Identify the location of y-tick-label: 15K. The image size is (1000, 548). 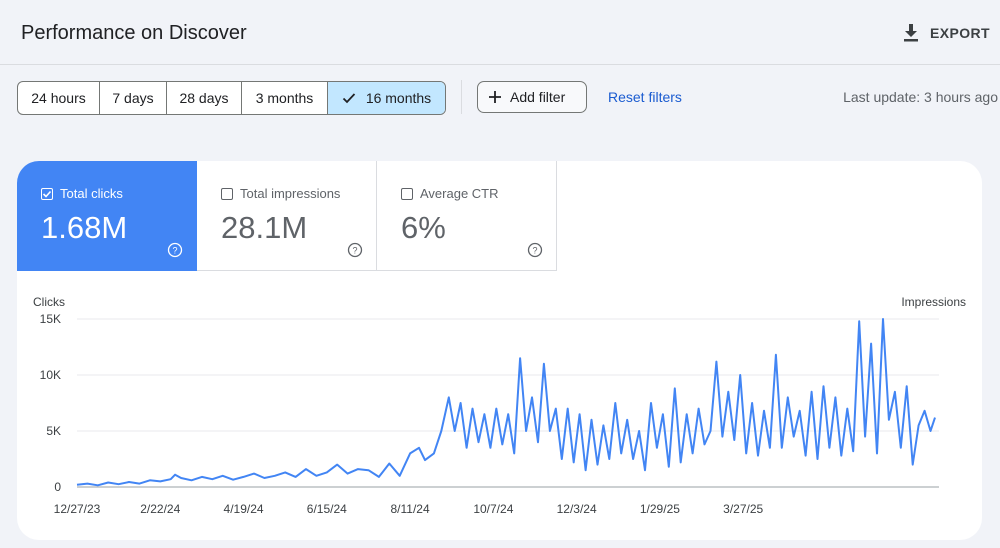
(50, 319).